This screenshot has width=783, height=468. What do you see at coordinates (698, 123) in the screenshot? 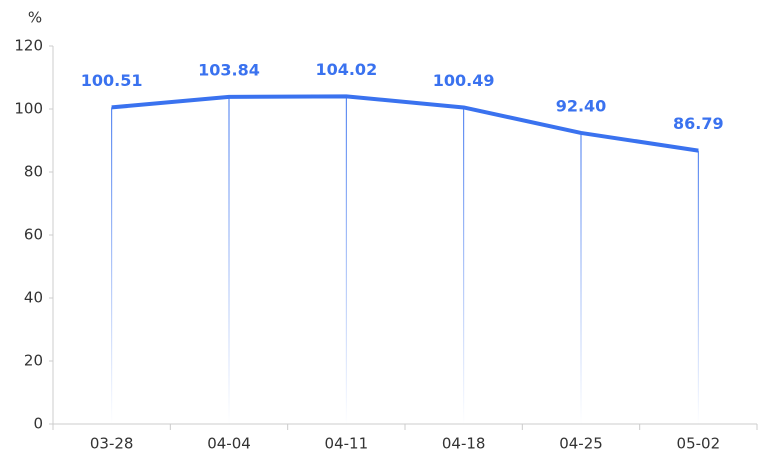
I see `value-label: 86.79` at bounding box center [698, 123].